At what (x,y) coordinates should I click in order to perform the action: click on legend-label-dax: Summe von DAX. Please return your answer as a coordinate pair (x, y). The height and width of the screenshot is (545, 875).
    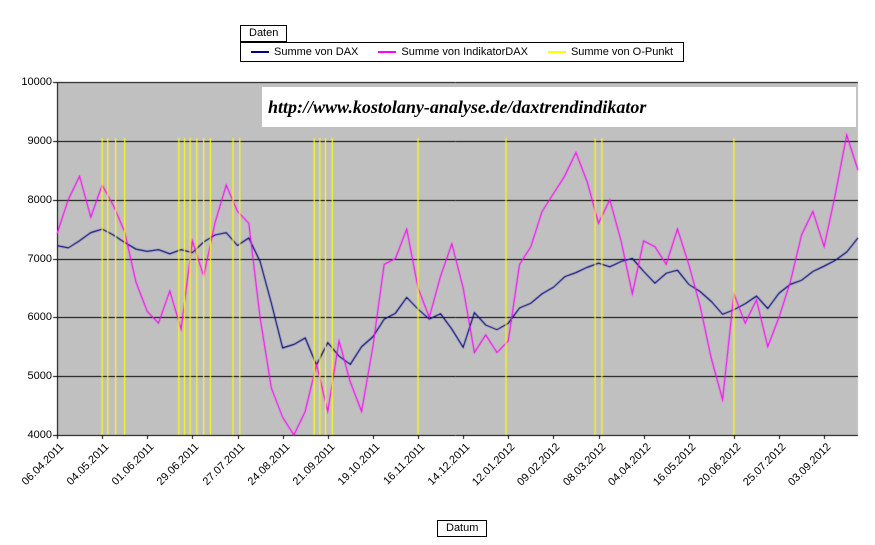
    Looking at the image, I should click on (316, 52).